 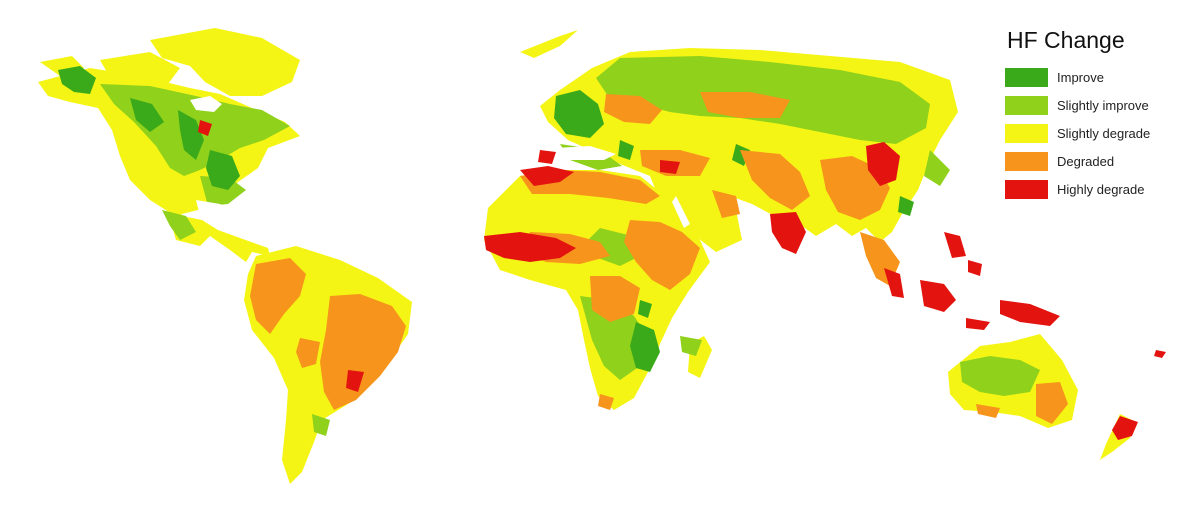 What do you see at coordinates (440, 164) in the screenshot?
I see `water-bodies` at bounding box center [440, 164].